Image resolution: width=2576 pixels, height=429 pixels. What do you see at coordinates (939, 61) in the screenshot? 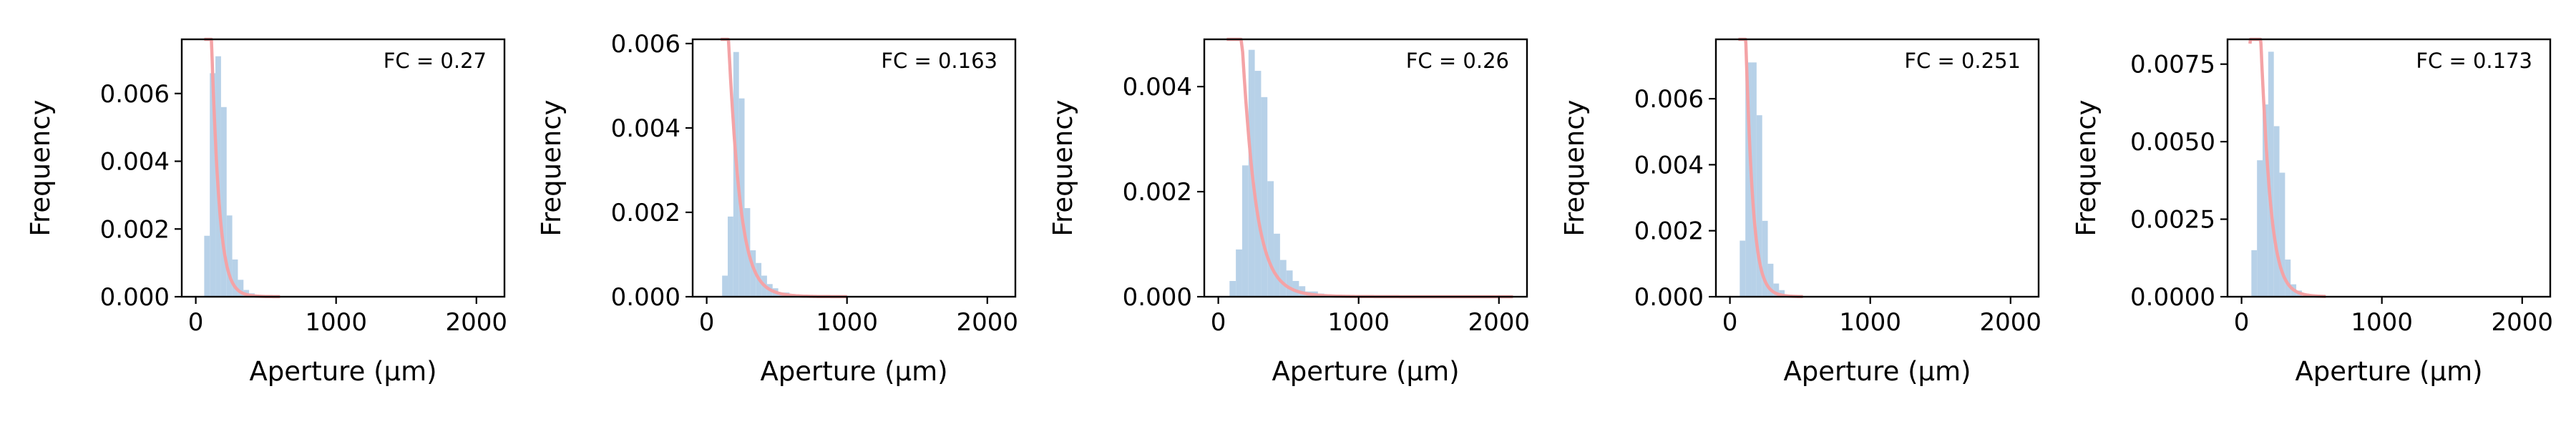
I see `fc-annotation: FC = 0.163` at bounding box center [939, 61].